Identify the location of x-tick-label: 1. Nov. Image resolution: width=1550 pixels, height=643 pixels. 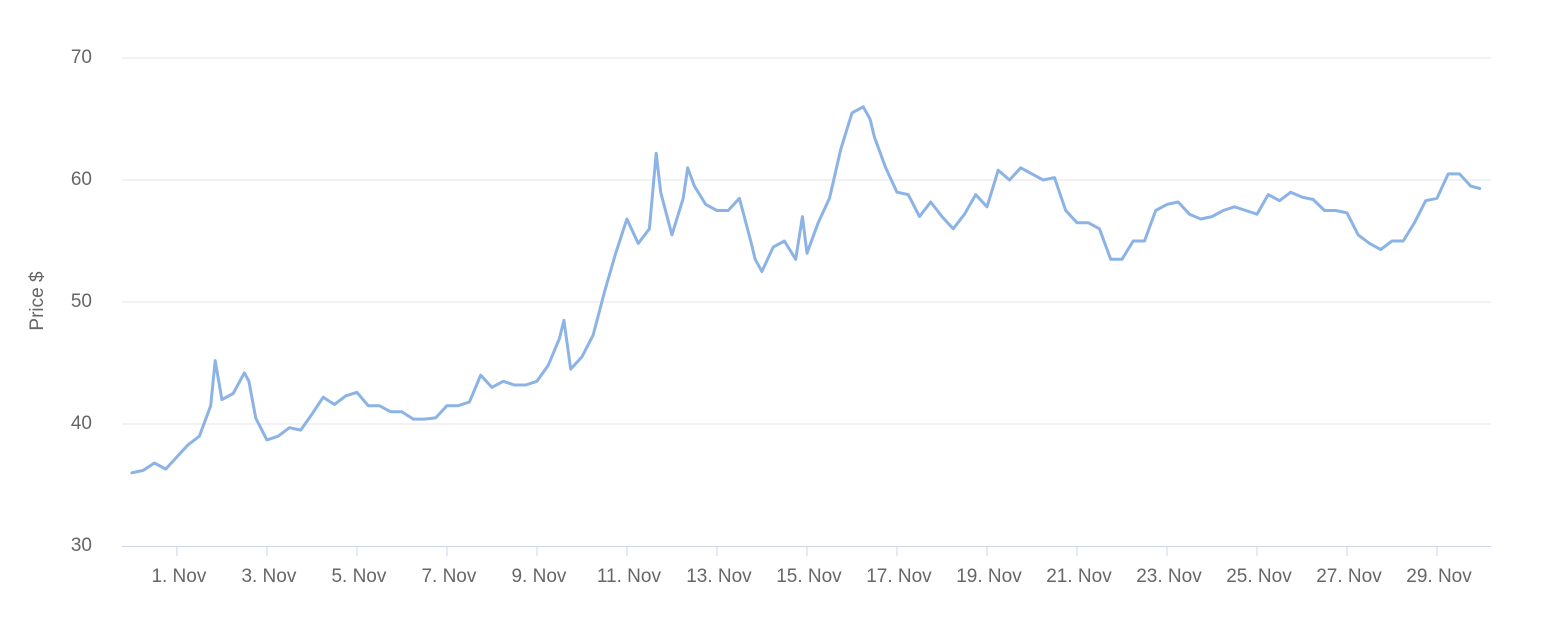
(178, 576).